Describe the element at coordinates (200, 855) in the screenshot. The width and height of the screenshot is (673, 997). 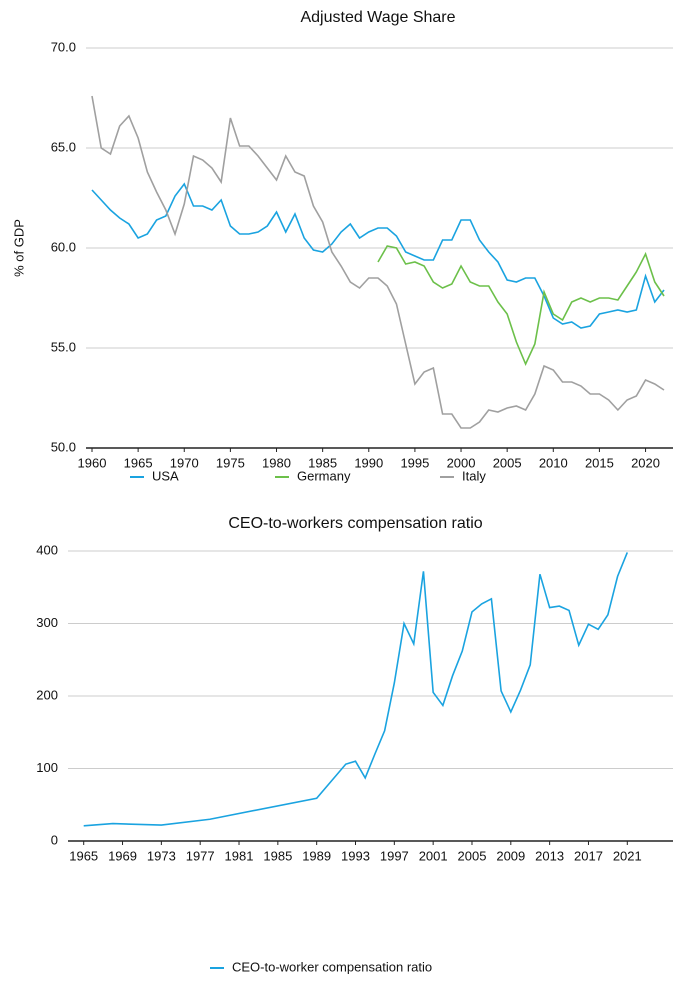
I see `x-tick-label: 1977` at that location.